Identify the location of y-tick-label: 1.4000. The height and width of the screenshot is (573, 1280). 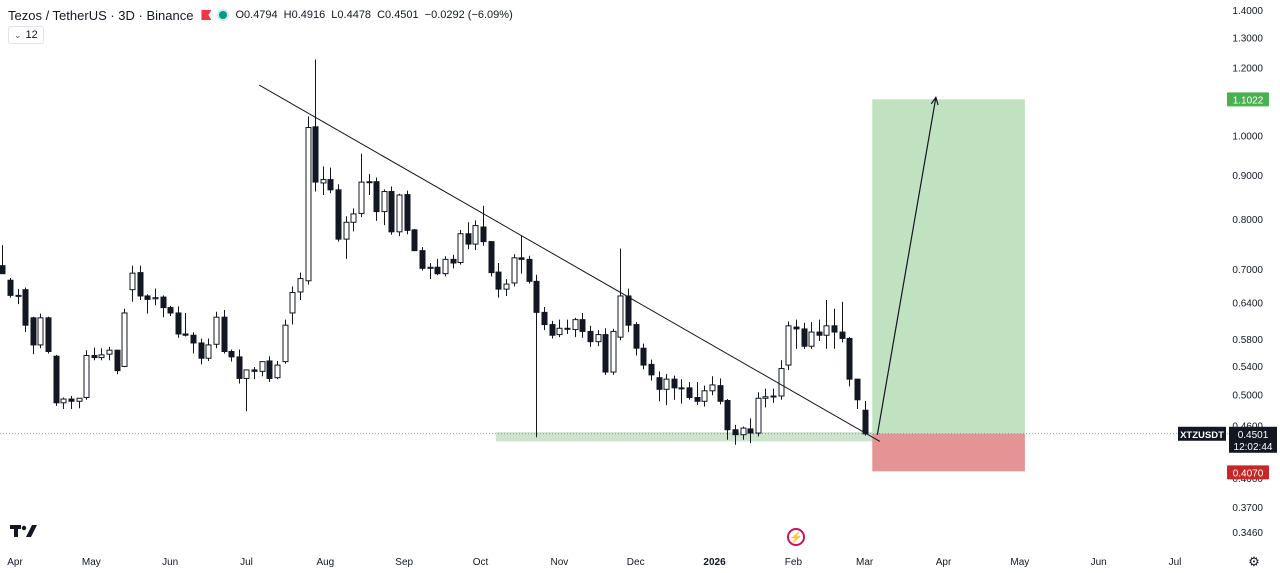
(1247, 11).